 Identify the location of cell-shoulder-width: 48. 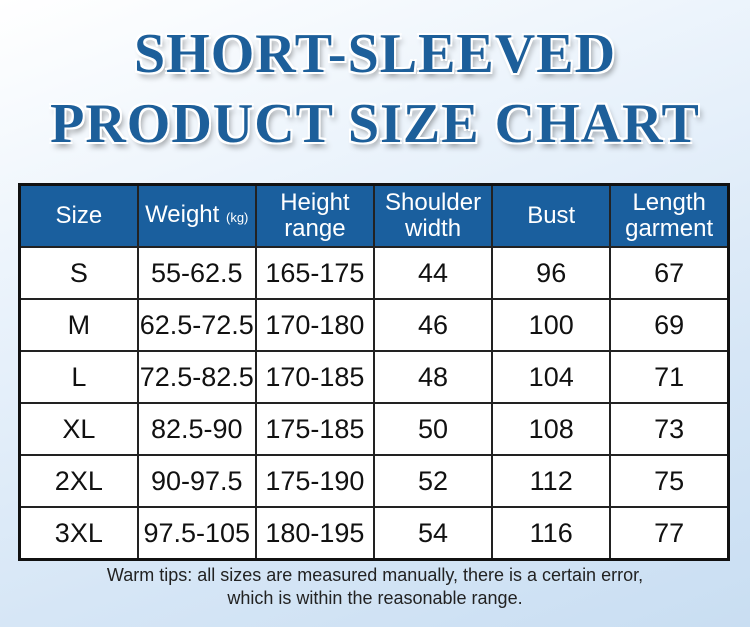
(433, 377).